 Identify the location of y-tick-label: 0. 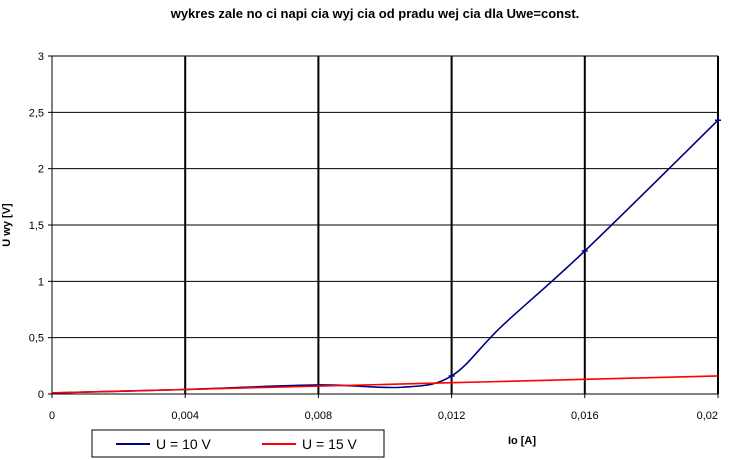
(41, 395).